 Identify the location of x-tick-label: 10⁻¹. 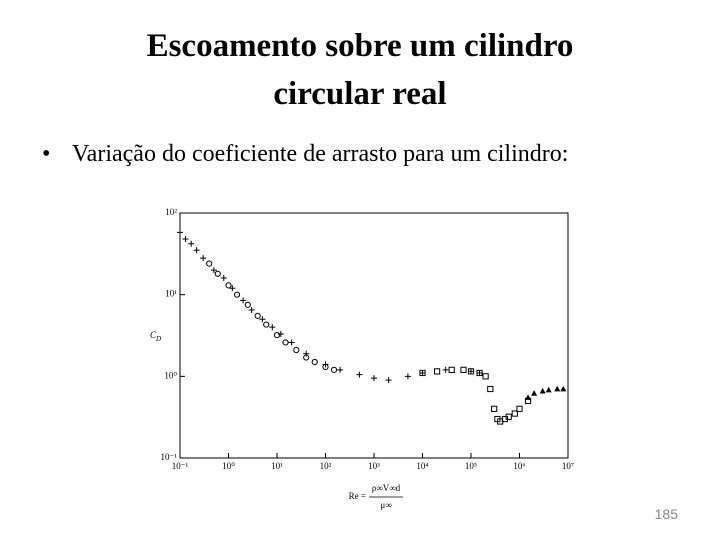
(180, 466).